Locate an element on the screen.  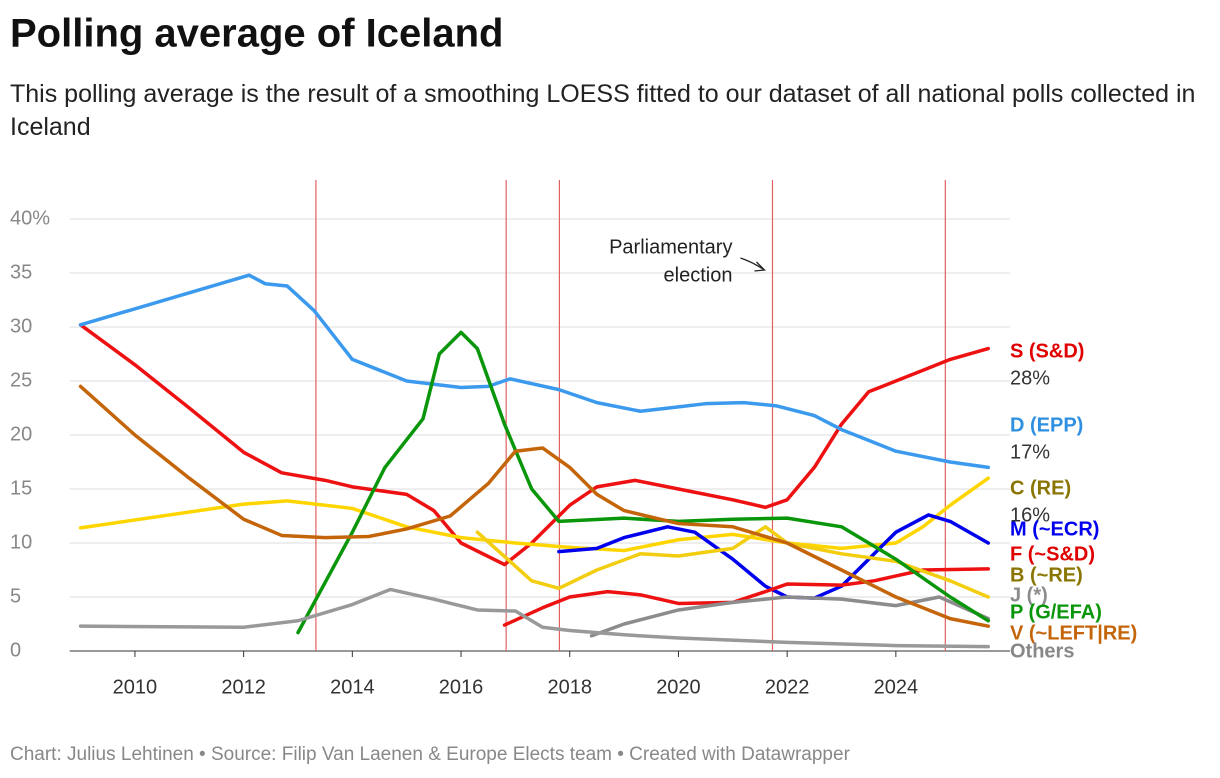
x-tick-label: 2022 is located at coordinates (787, 687).